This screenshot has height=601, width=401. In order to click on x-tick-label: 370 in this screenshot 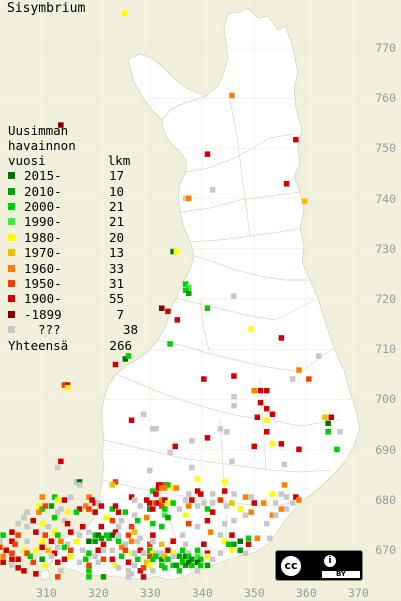, I will do `click(358, 593)`.